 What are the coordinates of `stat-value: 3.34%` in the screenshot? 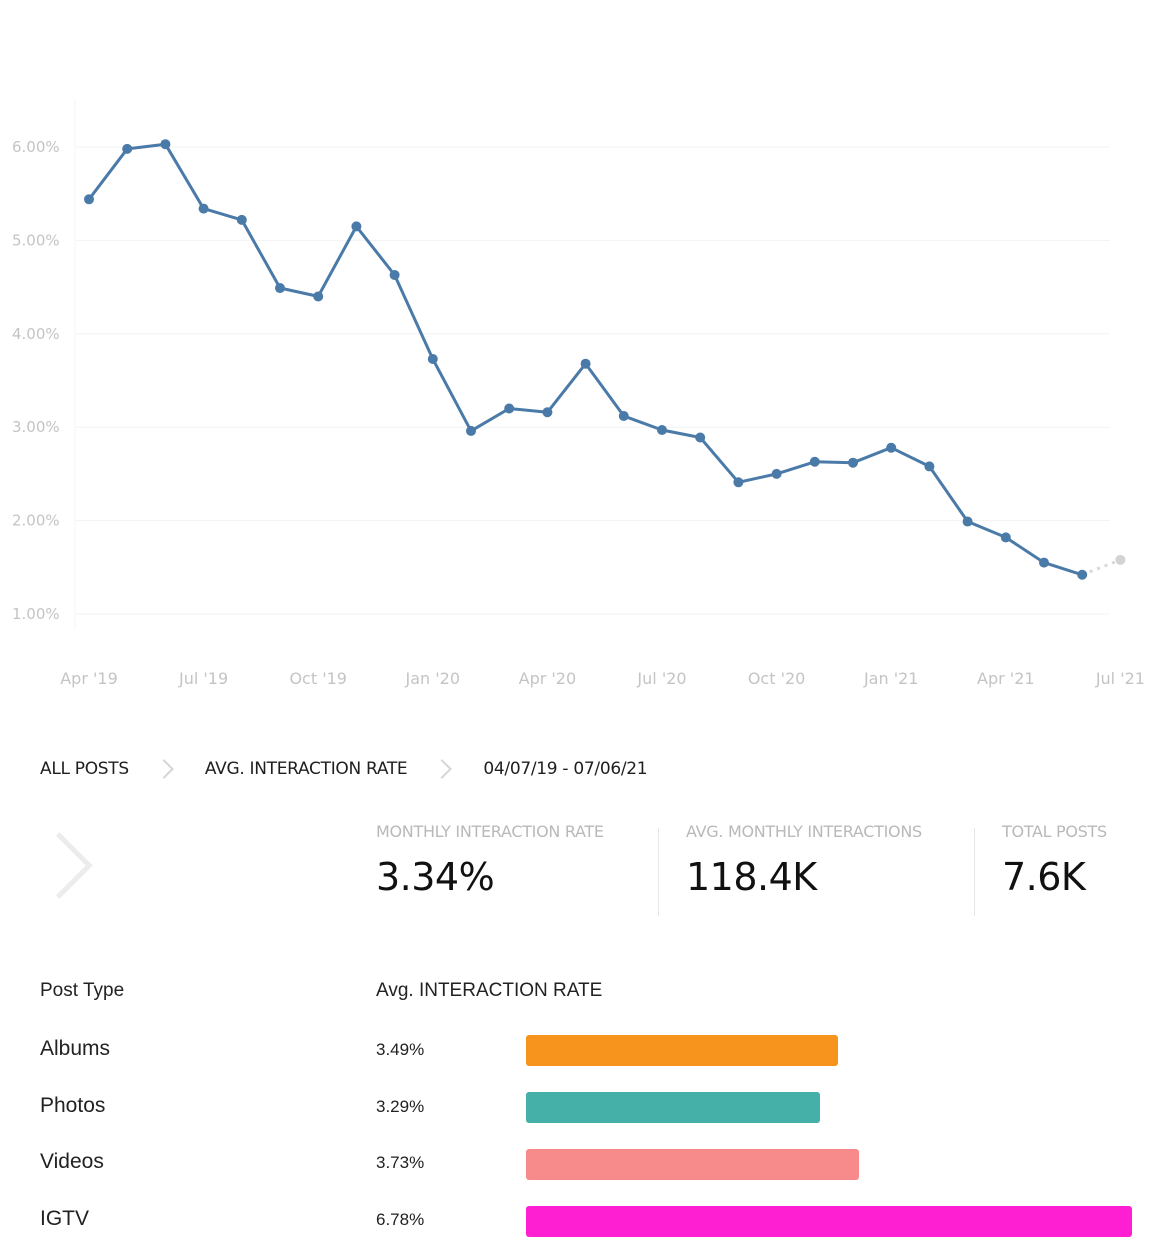 It's located at (435, 877).